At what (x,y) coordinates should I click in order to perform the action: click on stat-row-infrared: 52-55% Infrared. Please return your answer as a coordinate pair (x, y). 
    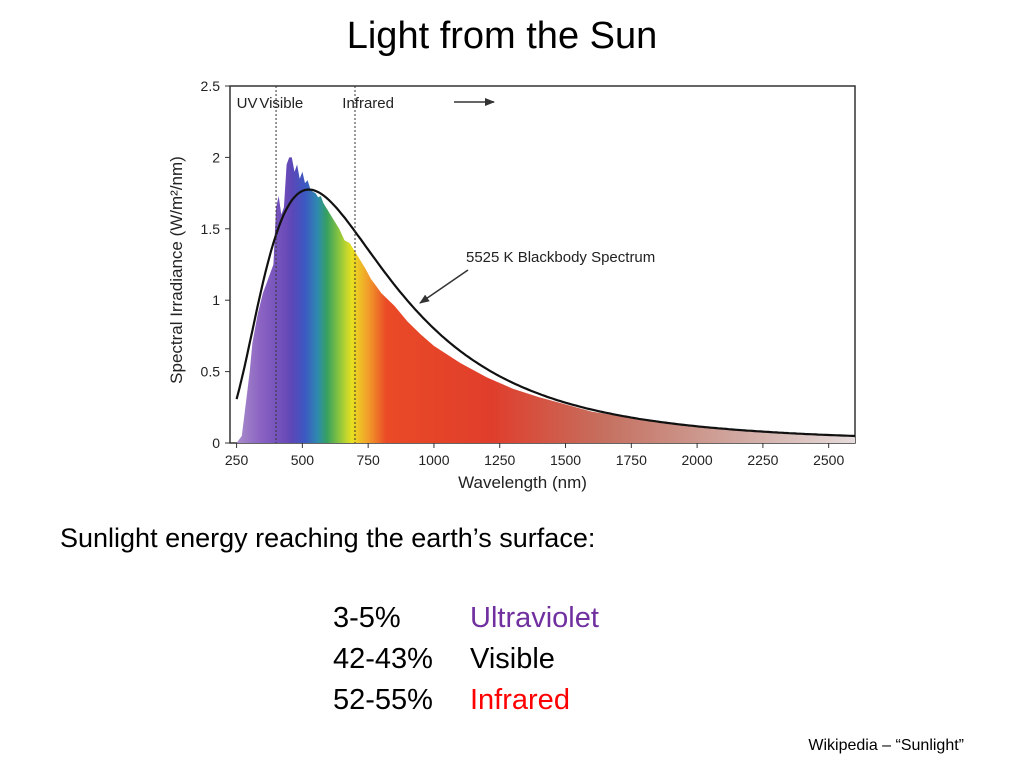
    Looking at the image, I should click on (466, 700).